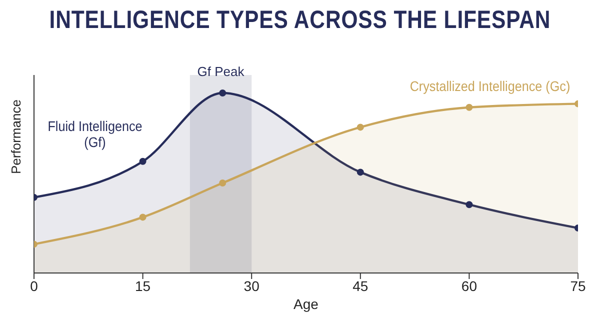 The height and width of the screenshot is (321, 600). What do you see at coordinates (252, 286) in the screenshot?
I see `x-tick-label: 30` at bounding box center [252, 286].